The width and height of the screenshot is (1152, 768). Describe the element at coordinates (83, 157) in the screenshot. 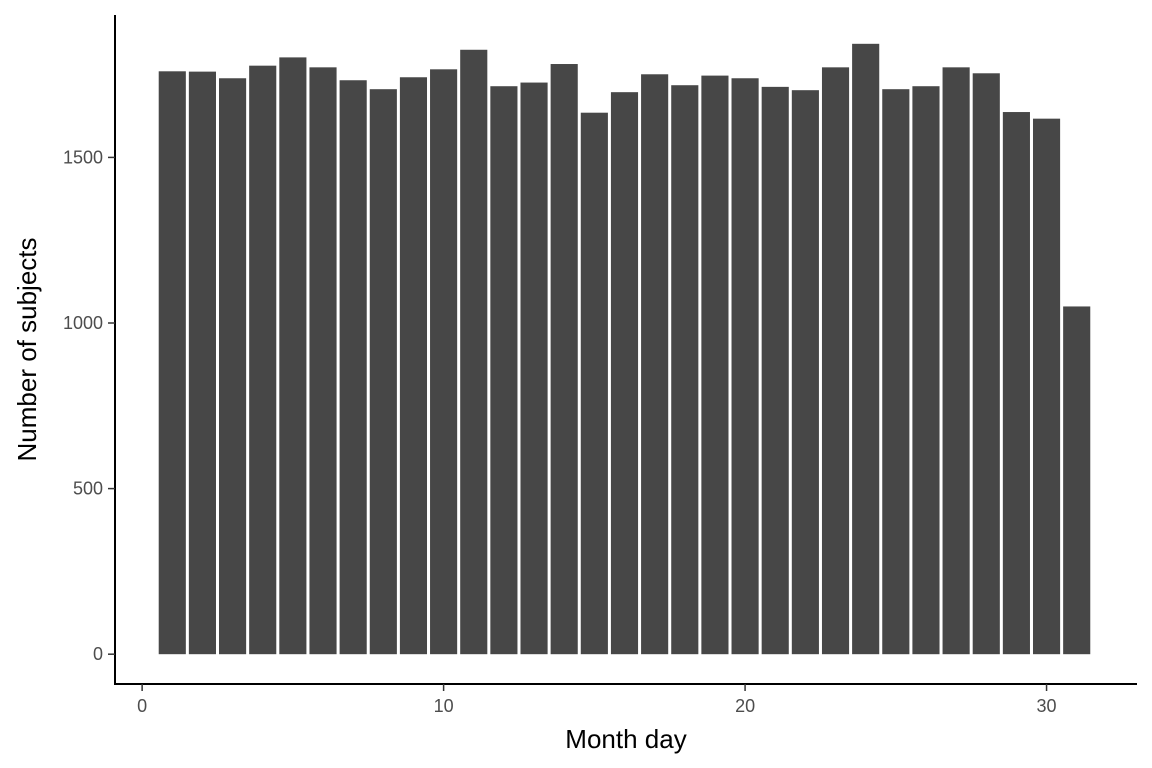

I see `y-tick-label: 1500` at that location.